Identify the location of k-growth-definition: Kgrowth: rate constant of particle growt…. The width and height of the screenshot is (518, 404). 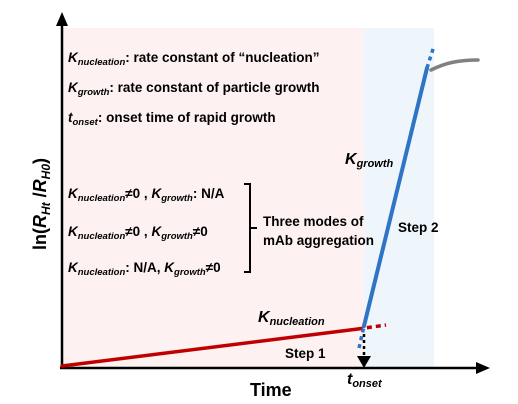
(193, 89).